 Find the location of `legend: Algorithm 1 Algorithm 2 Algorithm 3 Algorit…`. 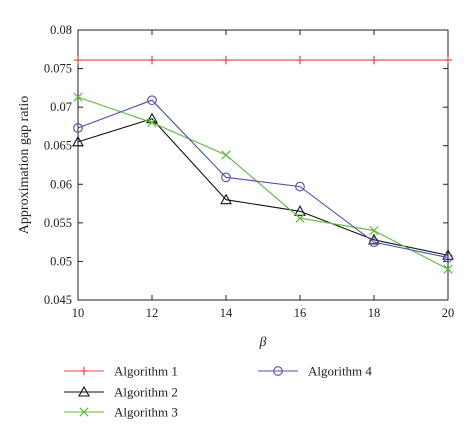

legend: Algorithm 1 Algorithm 2 Algorithm 3 Algorit… is located at coordinates (218, 392).